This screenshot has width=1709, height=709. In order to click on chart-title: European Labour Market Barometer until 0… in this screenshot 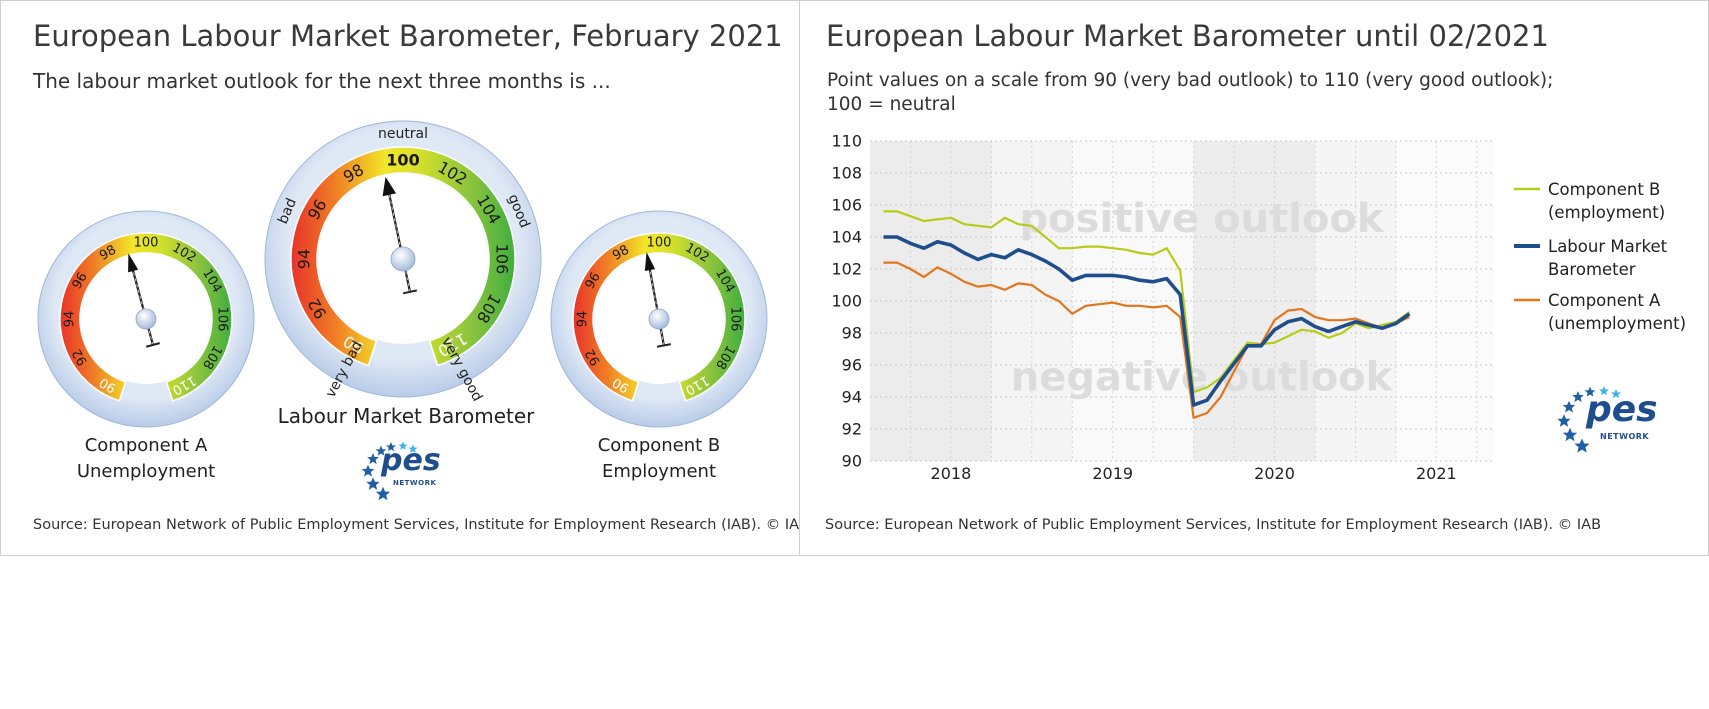, I will do `click(1187, 36)`.